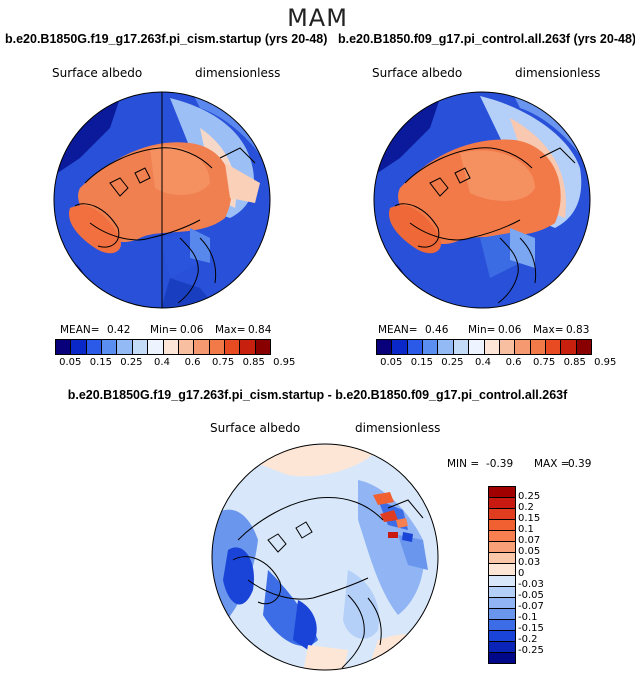 The width and height of the screenshot is (635, 674). Describe the element at coordinates (529, 551) in the screenshot. I see `diff-colorbar-label: 0.05` at that location.